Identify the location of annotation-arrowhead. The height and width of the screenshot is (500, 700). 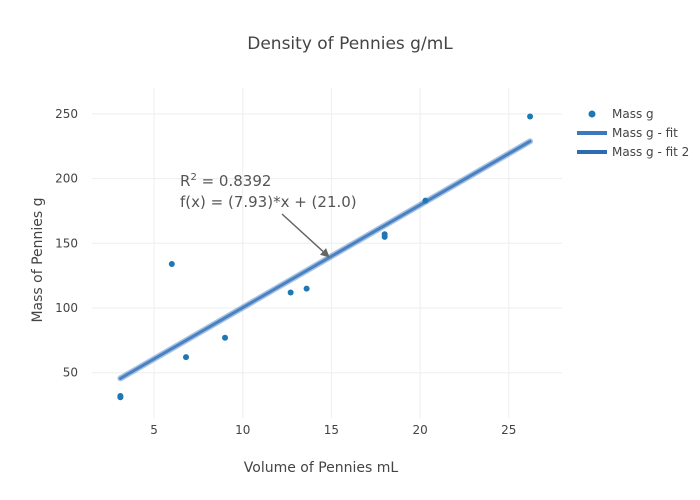
(324, 253).